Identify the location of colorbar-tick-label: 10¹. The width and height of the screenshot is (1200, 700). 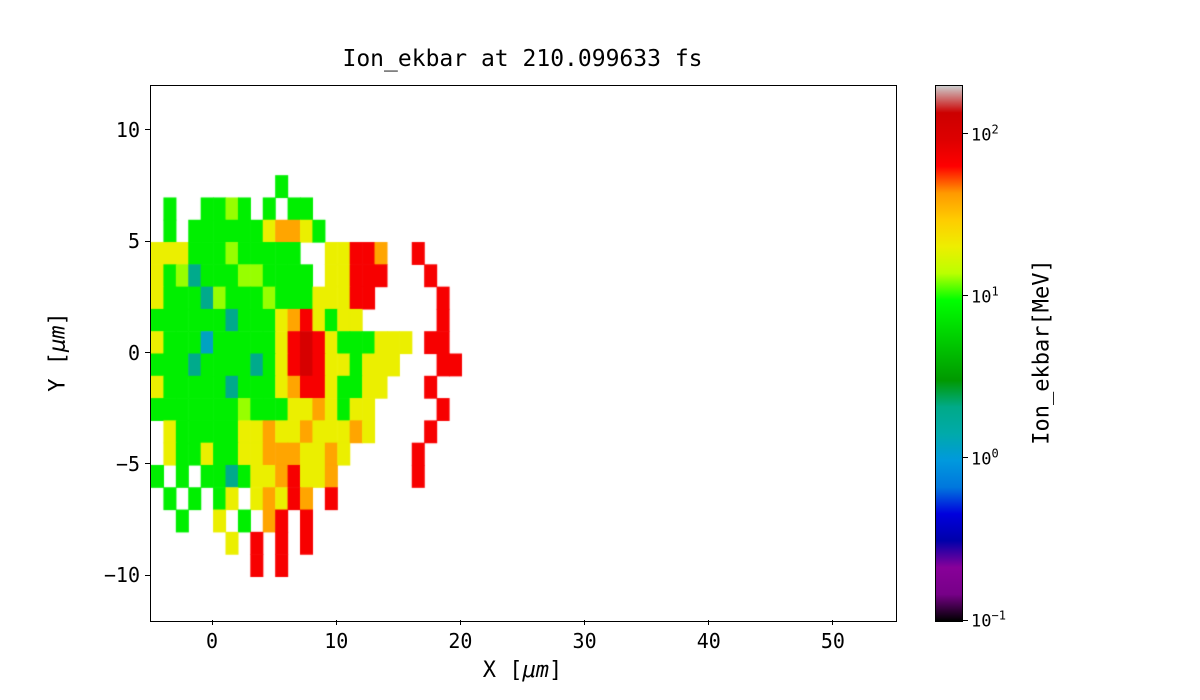
(985, 296).